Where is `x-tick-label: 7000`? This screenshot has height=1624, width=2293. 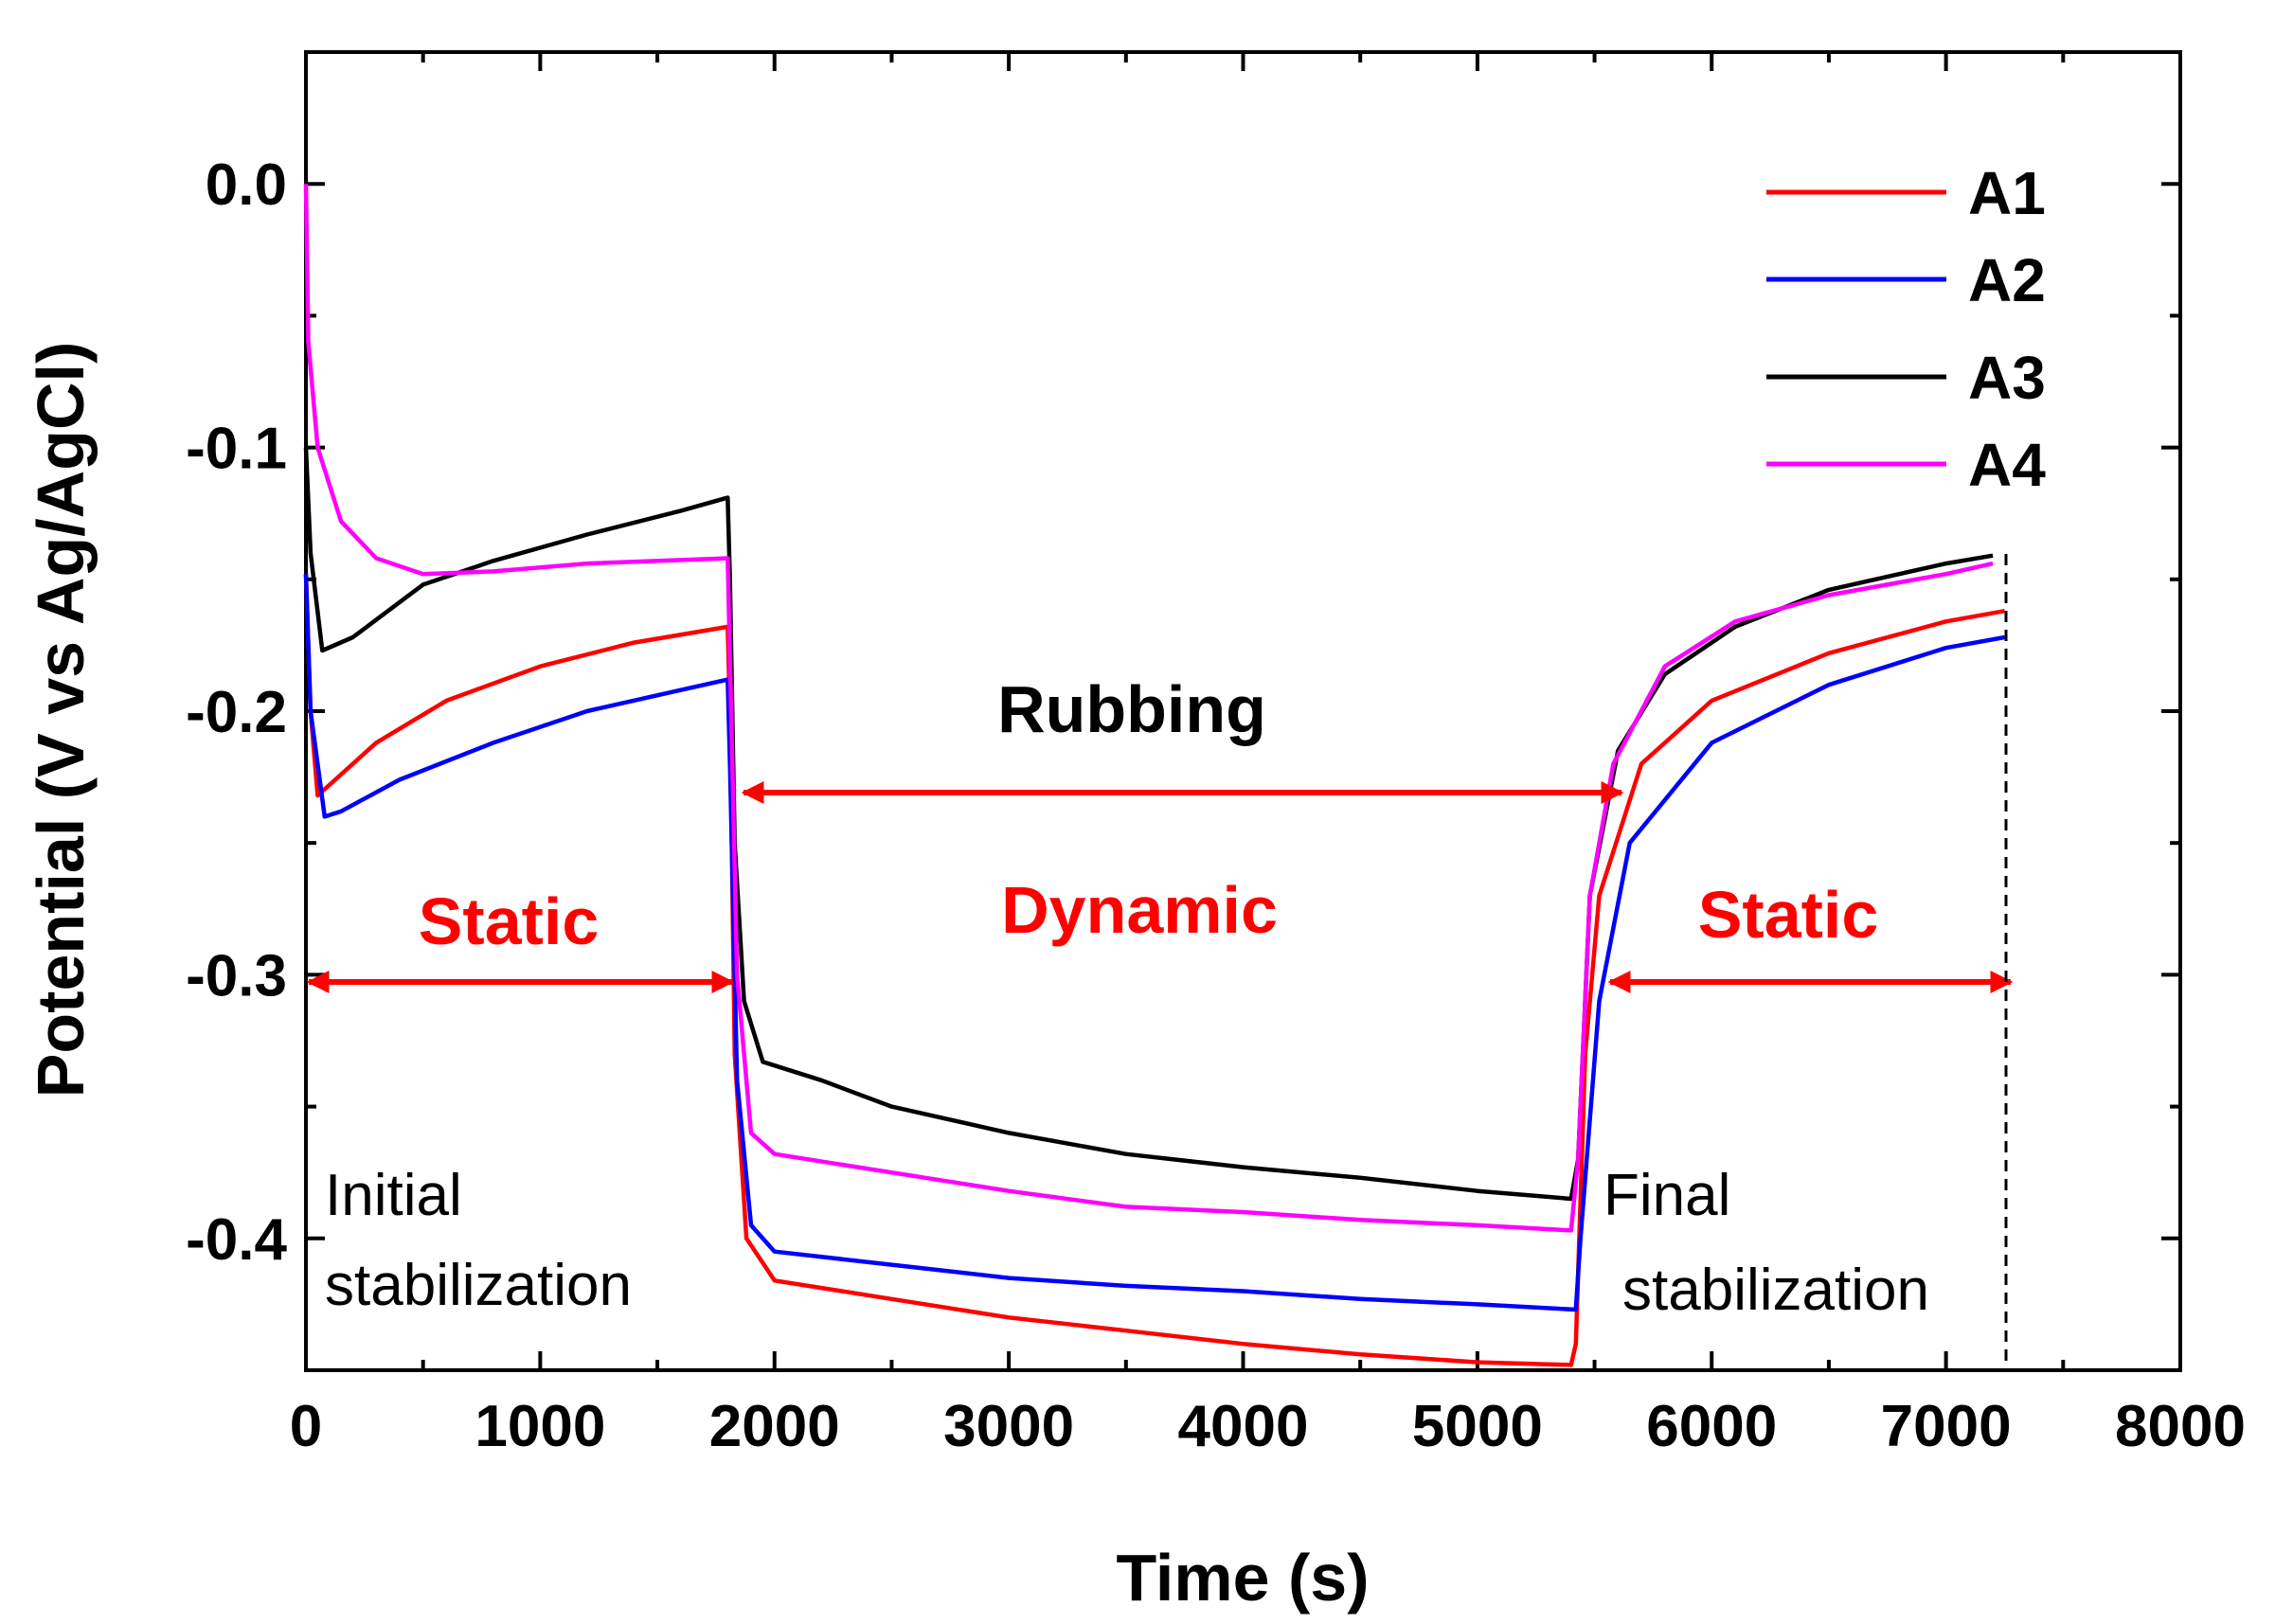 x-tick-label: 7000 is located at coordinates (1946, 1427).